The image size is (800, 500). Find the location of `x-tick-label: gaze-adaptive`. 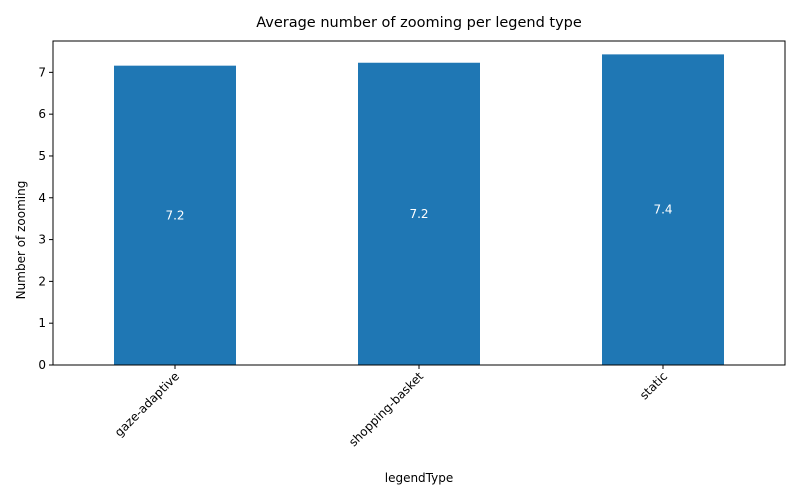

x-tick-label: gaze-adaptive is located at coordinates (147, 404).